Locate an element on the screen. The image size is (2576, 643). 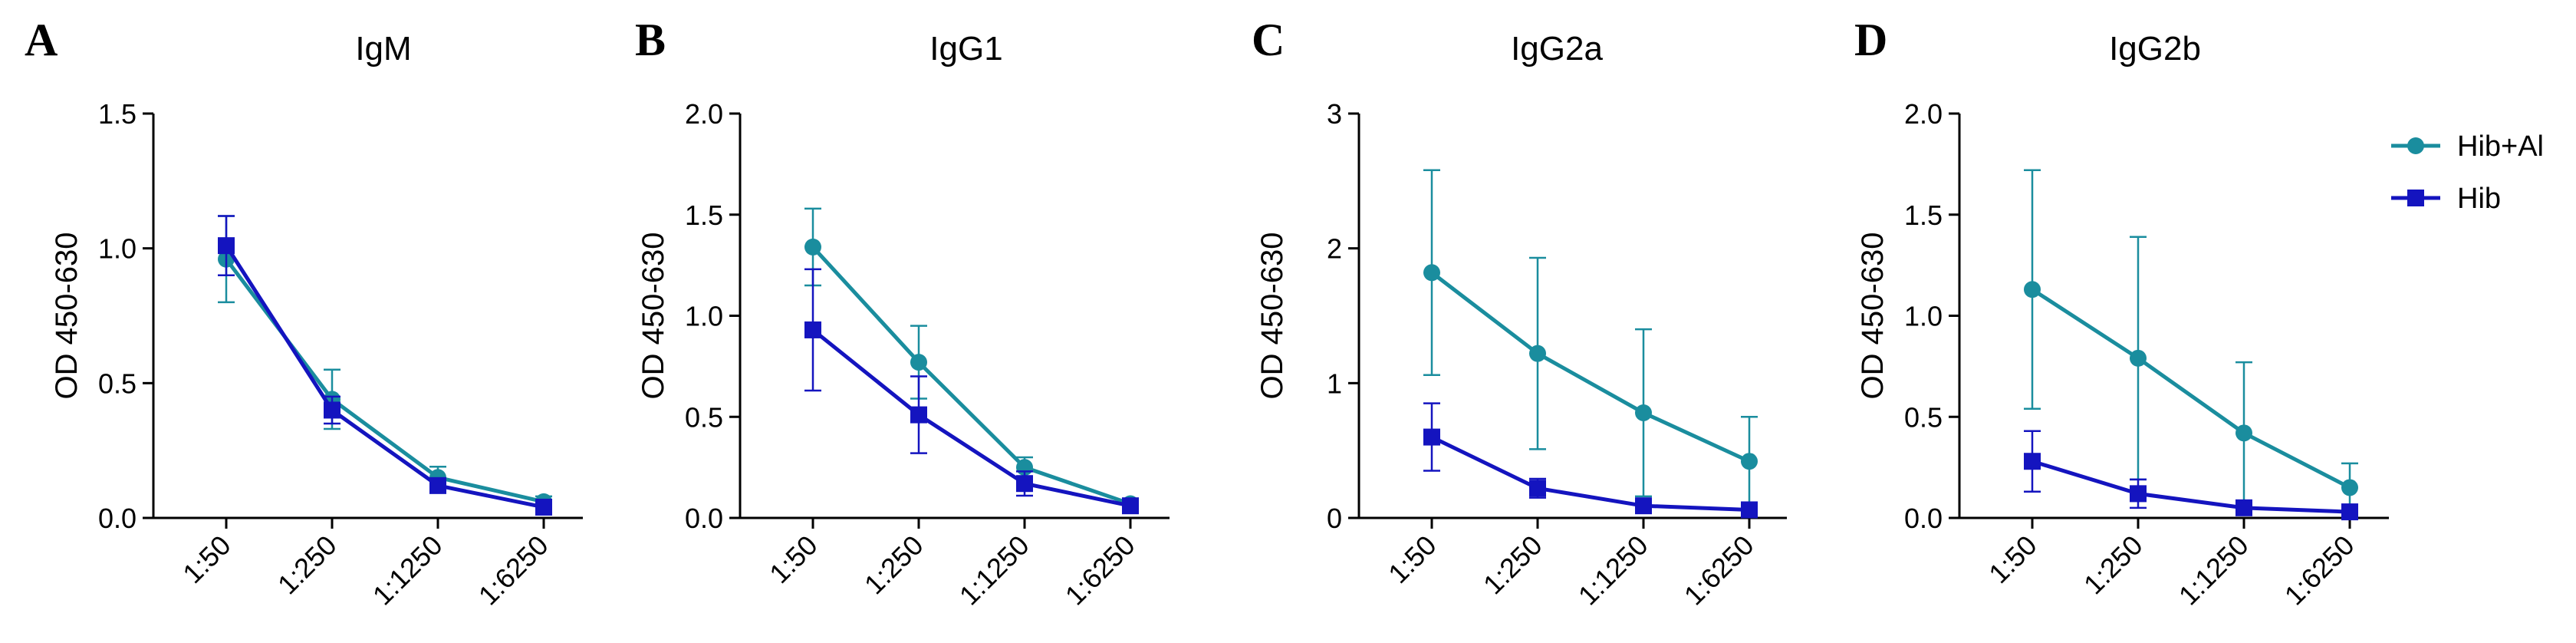
panel-d-title: IgG2b is located at coordinates (2155, 49).